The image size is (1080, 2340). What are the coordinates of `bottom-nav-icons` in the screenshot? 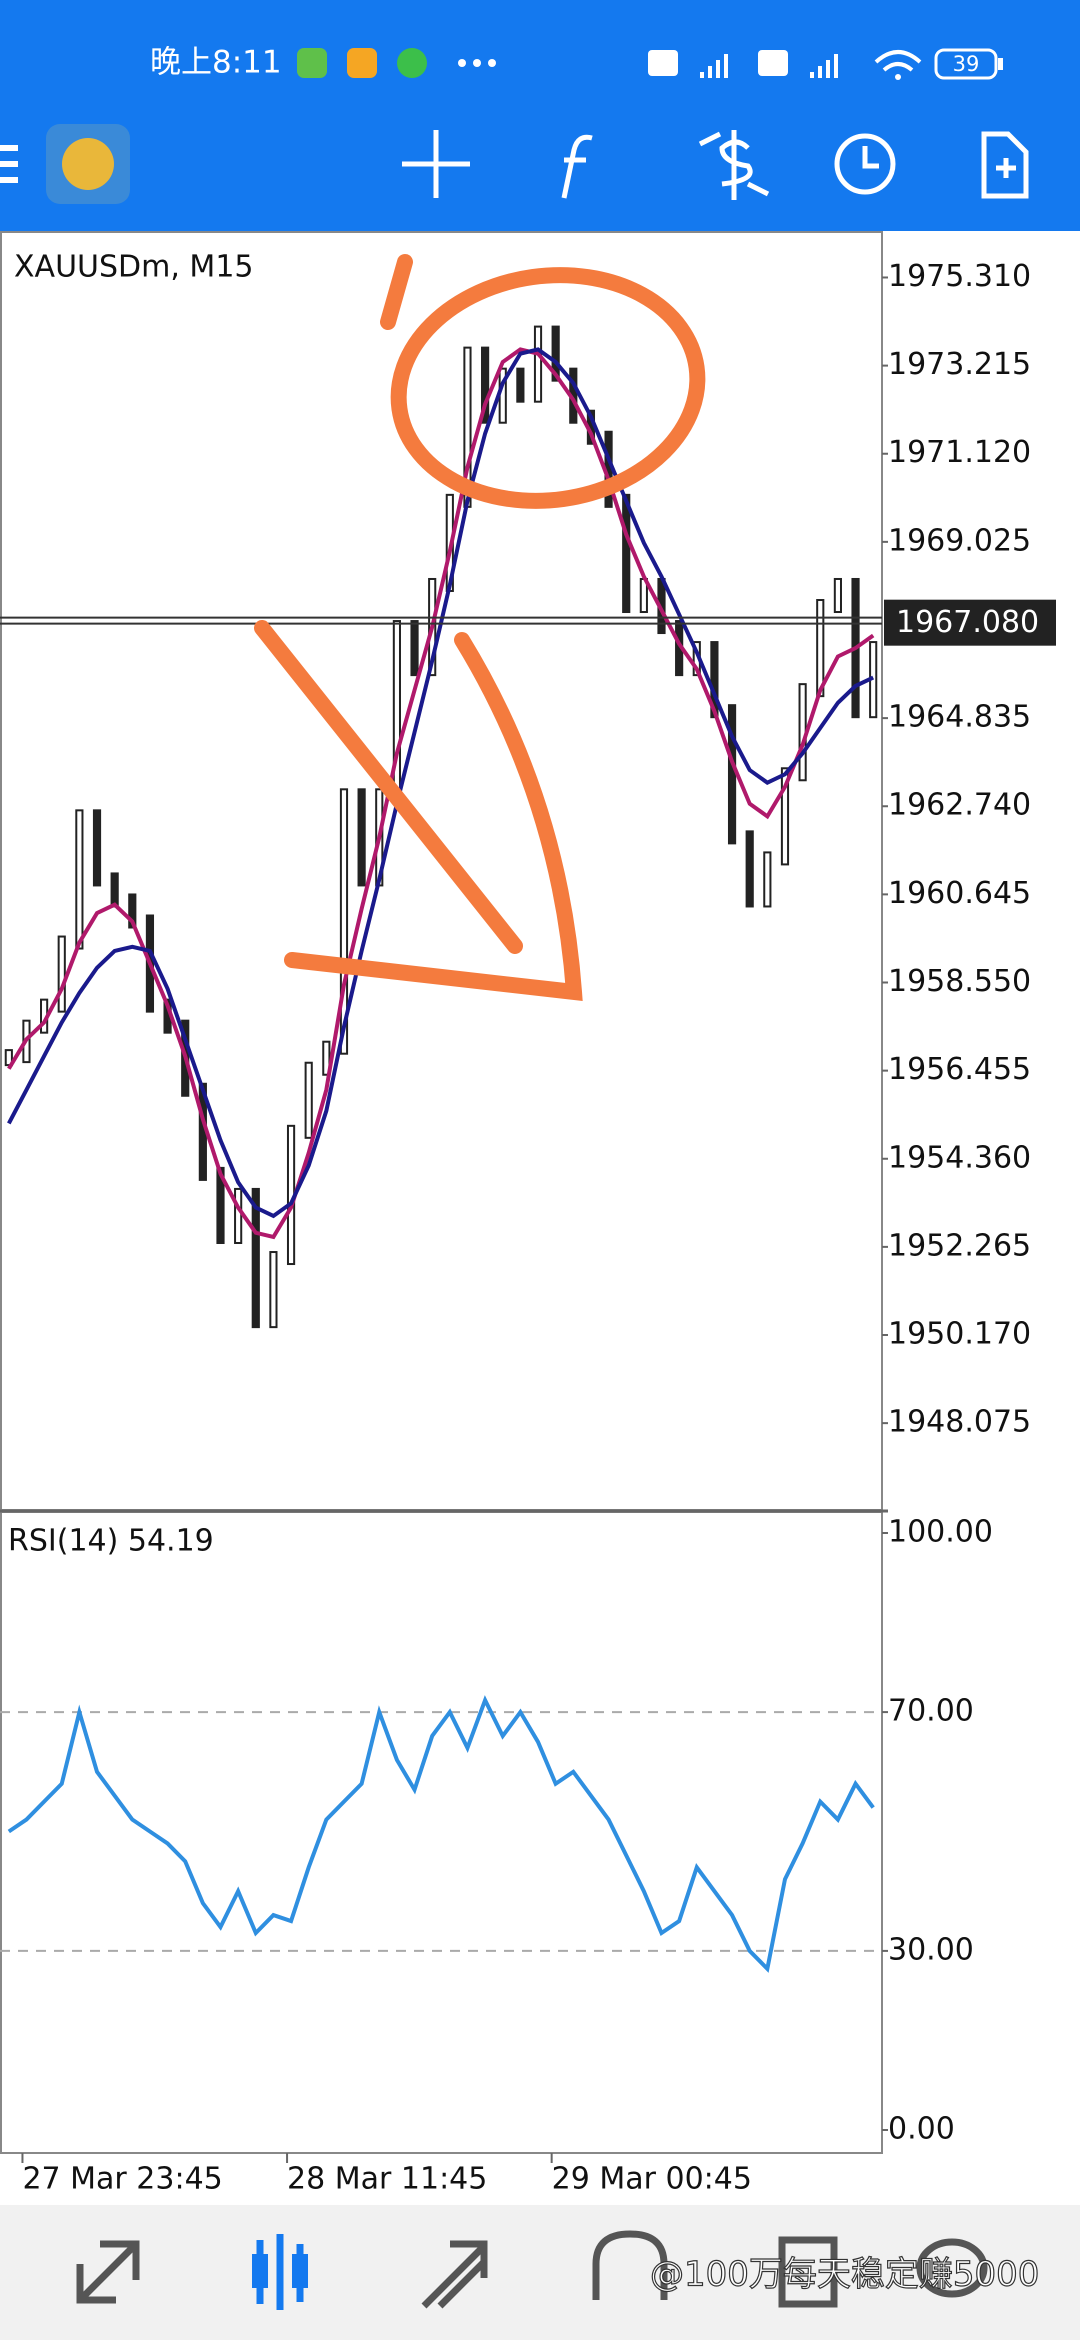 It's located at (532, 2270).